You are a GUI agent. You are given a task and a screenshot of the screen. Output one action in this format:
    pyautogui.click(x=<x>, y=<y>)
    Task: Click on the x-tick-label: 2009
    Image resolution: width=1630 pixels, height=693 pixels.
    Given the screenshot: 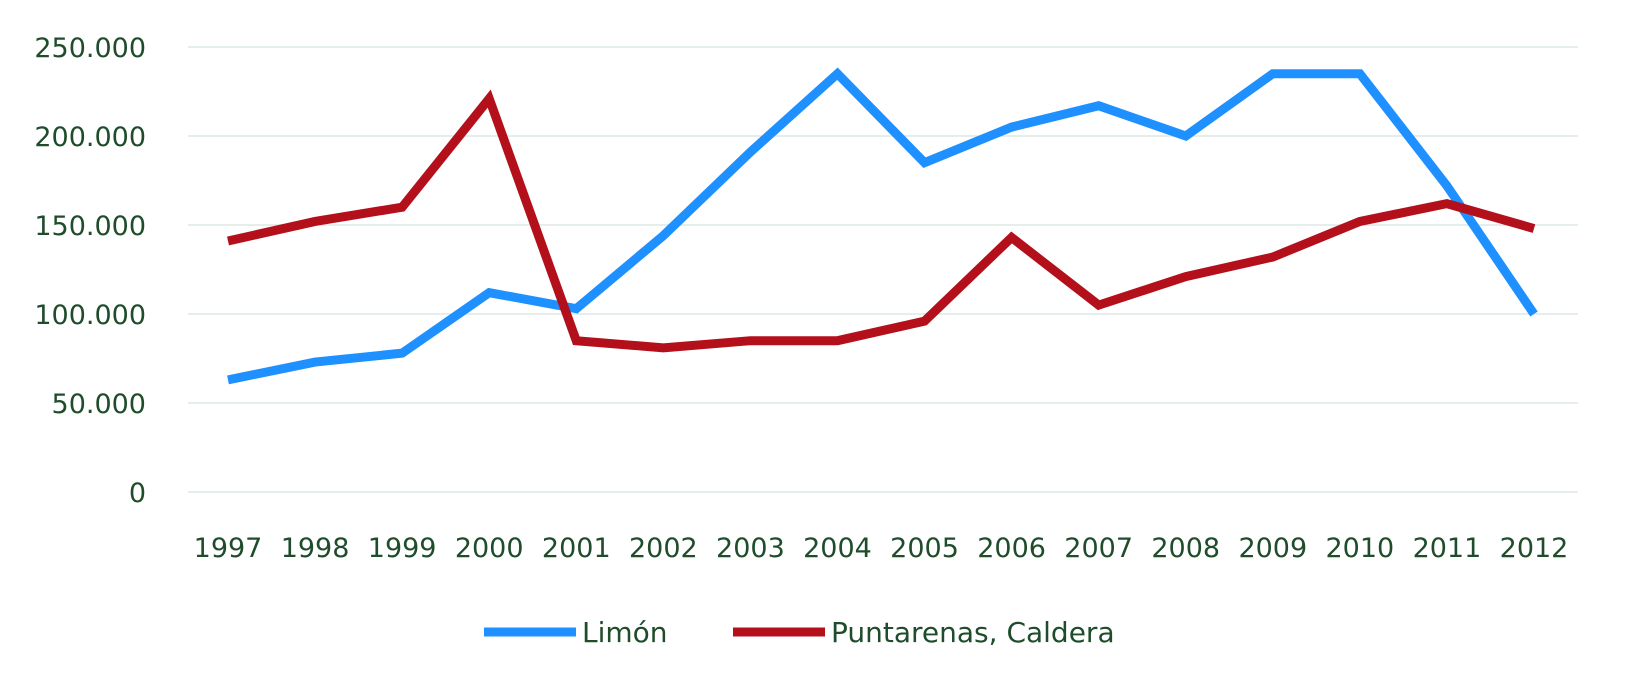 What is the action you would take?
    pyautogui.click(x=1272, y=548)
    